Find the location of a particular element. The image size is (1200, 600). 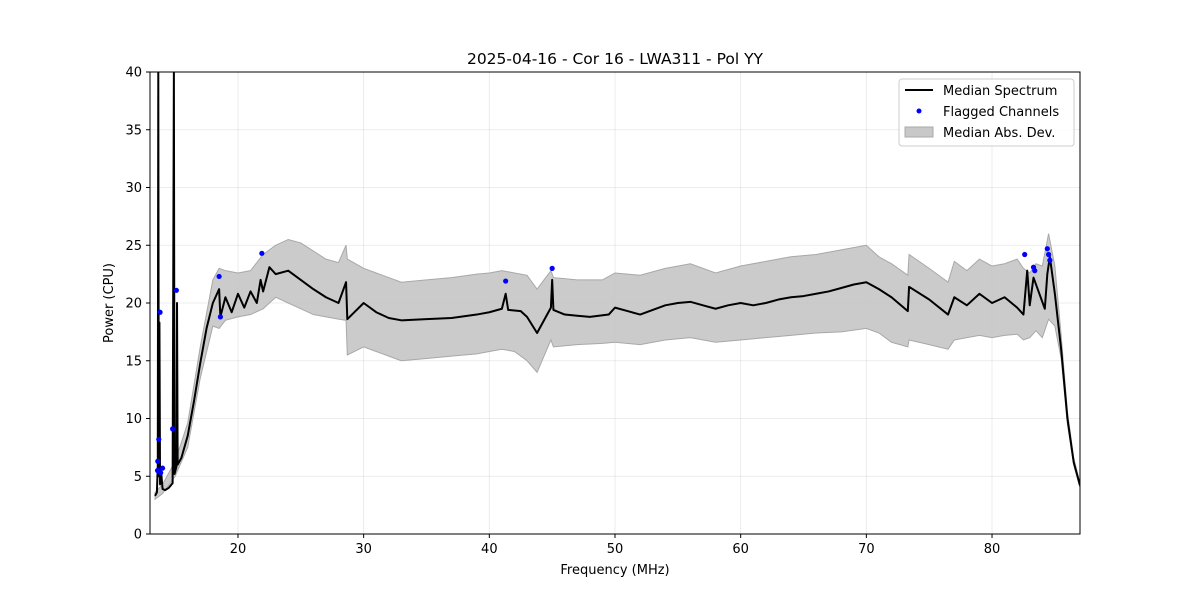

y-axis-label: Power (CPU) is located at coordinates (109, 303).